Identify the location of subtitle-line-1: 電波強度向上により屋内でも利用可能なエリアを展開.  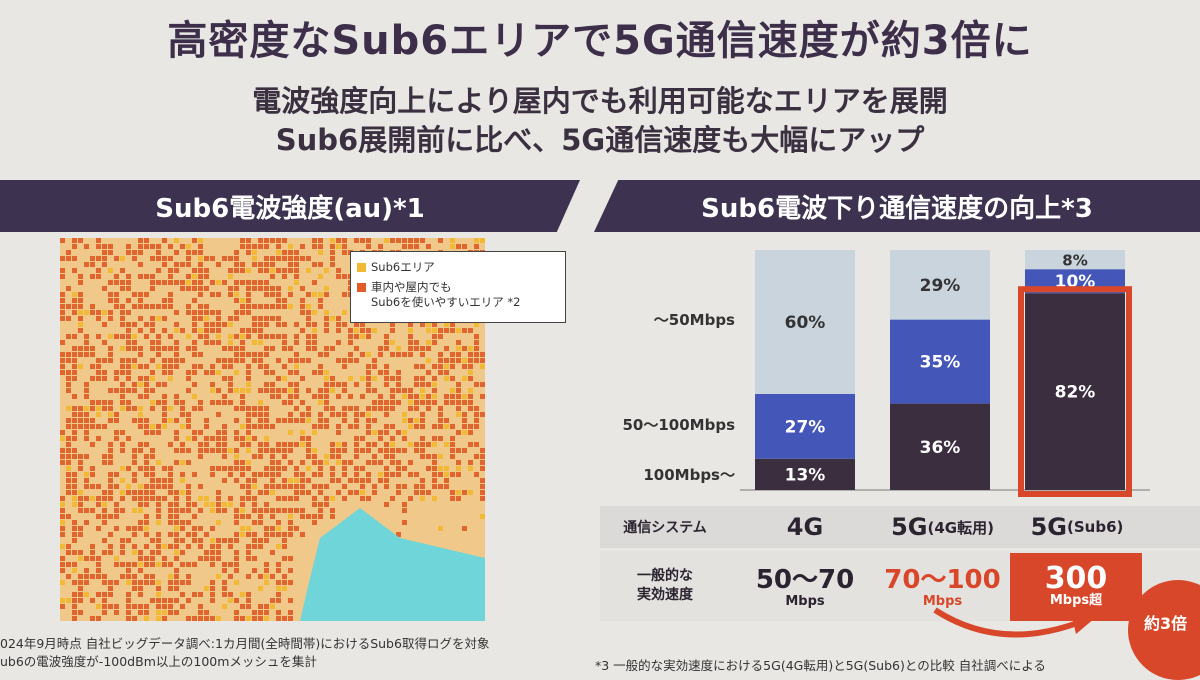
(600, 101).